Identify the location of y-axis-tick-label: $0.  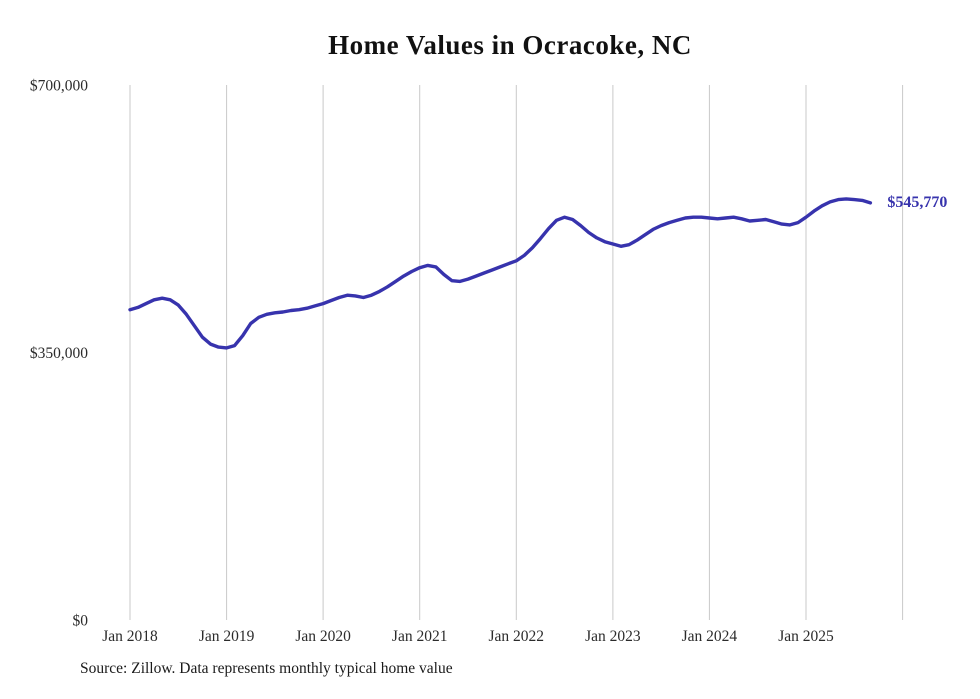
(81, 621).